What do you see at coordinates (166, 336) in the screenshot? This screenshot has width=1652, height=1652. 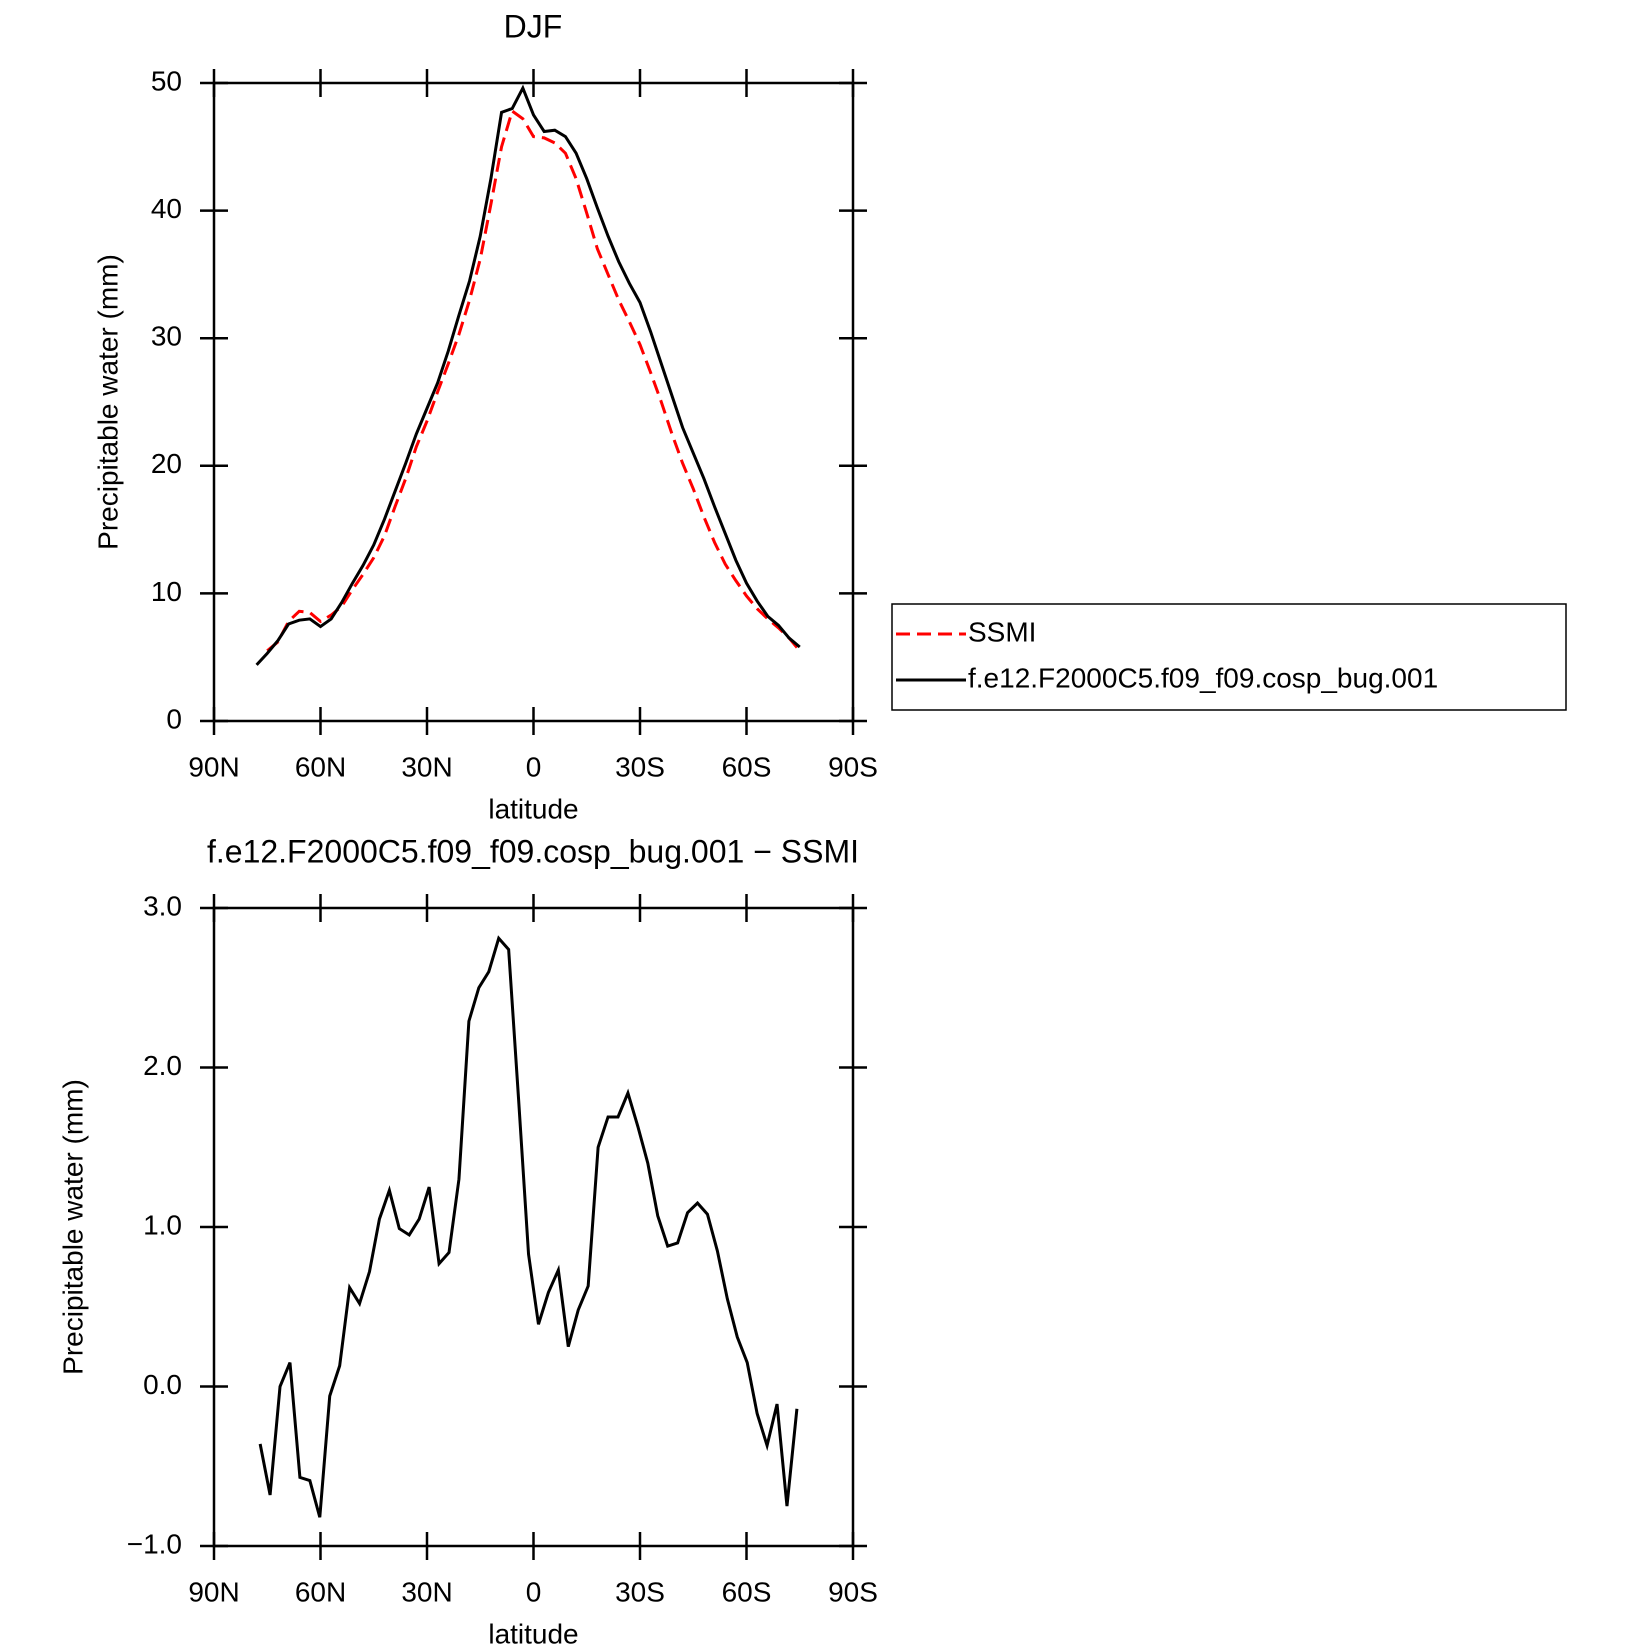 I see `y-tick-label: 30` at bounding box center [166, 336].